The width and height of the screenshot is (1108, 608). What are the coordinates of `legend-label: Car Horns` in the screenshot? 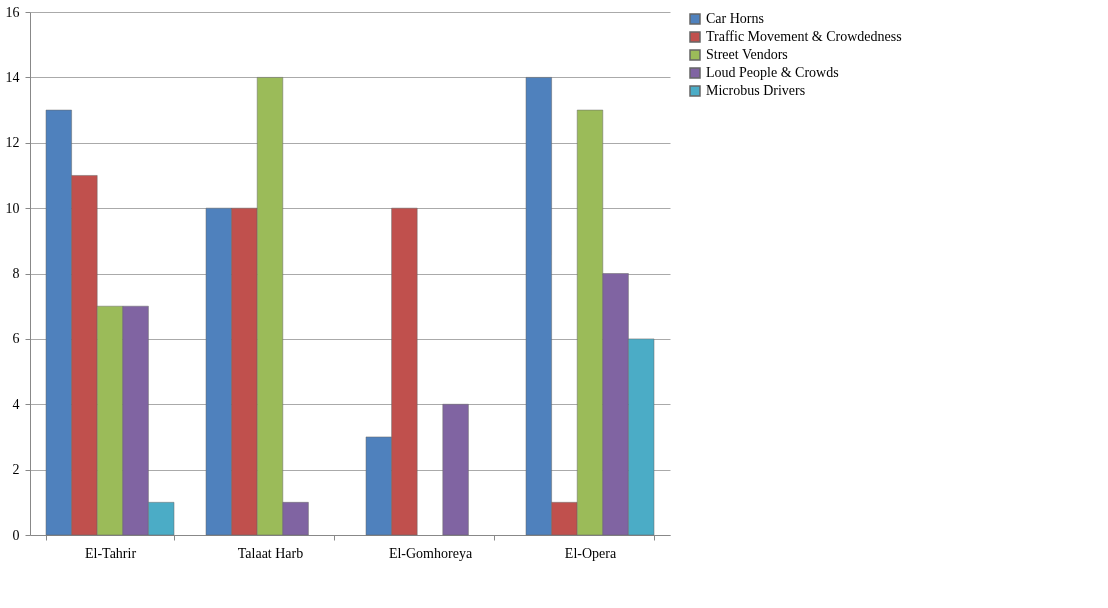 It's located at (735, 18).